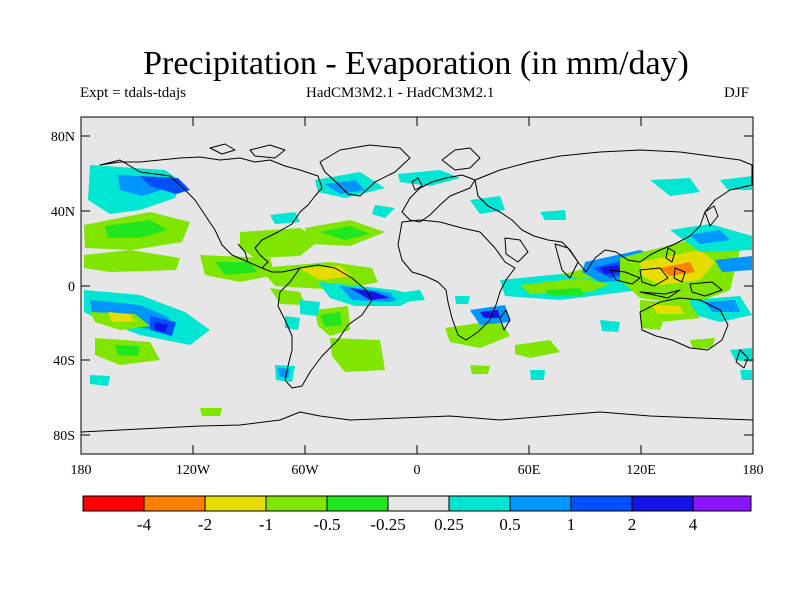 This screenshot has height=600, width=800. What do you see at coordinates (670, 255) in the screenshot?
I see `coast-philippines` at bounding box center [670, 255].